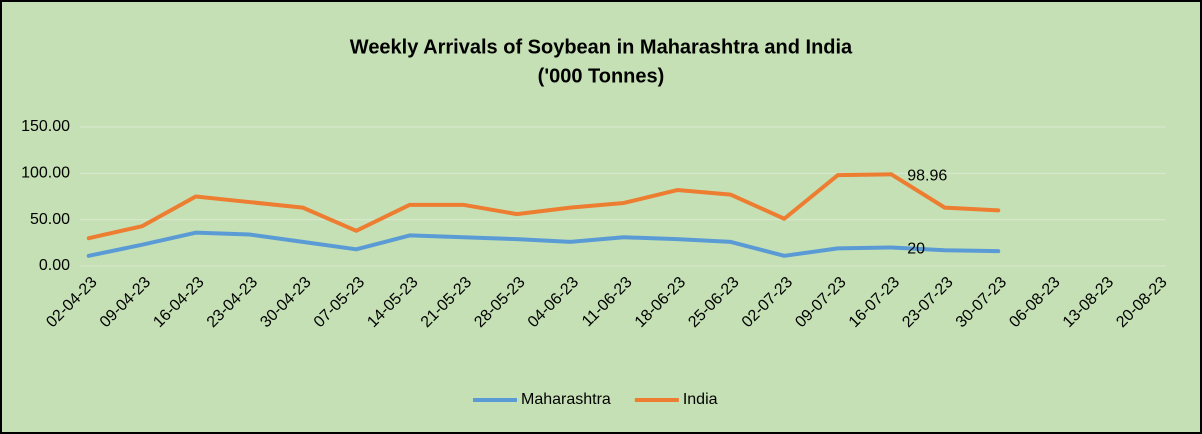  What do you see at coordinates (45, 126) in the screenshot?
I see `y-tick-label: 150.00` at bounding box center [45, 126].